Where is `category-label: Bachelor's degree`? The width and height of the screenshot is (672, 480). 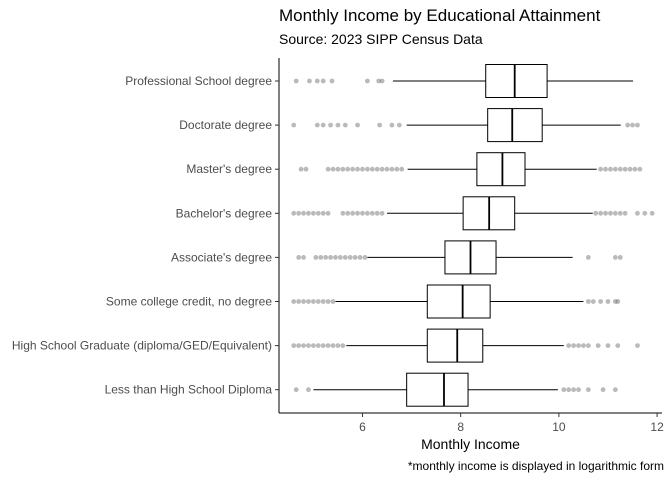
category-label: Bachelor's degree is located at coordinates (224, 213).